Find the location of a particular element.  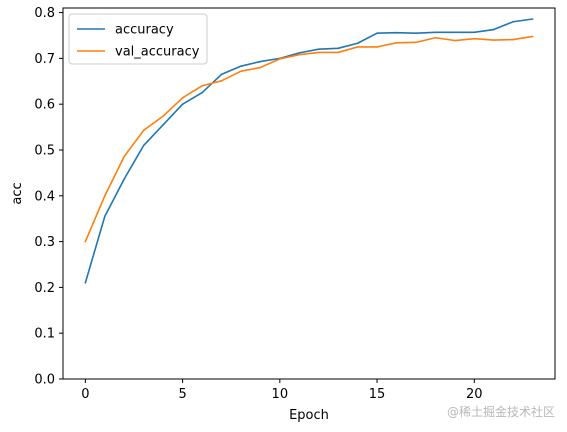

y-axis-label: acc is located at coordinates (17, 193).